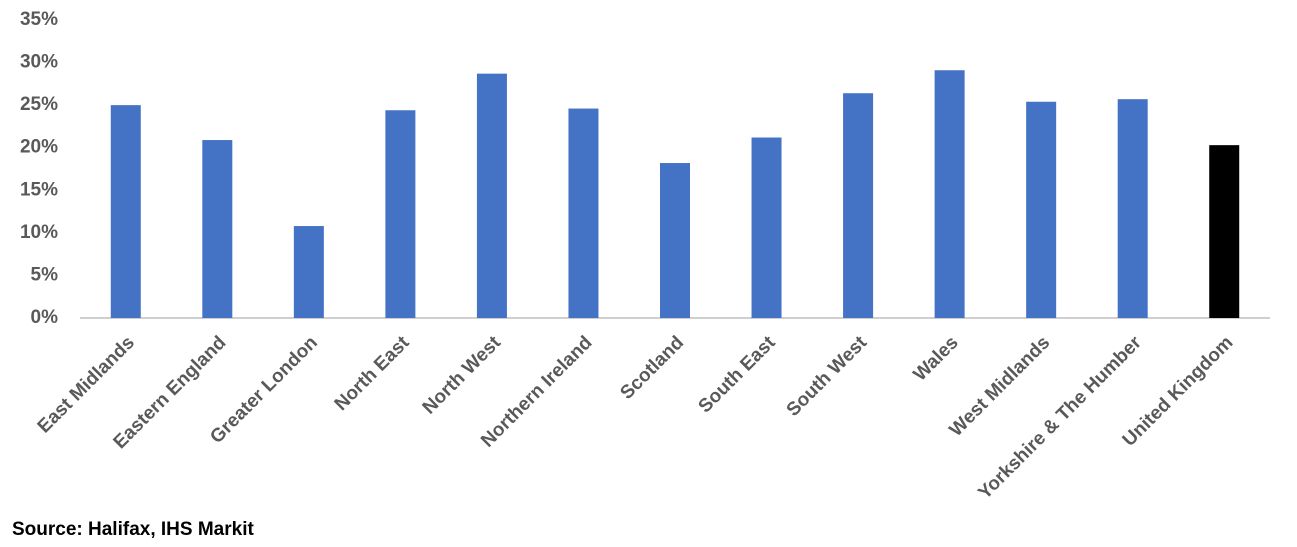 The width and height of the screenshot is (1297, 547). What do you see at coordinates (39, 62) in the screenshot?
I see `y-tick-label: 30%` at bounding box center [39, 62].